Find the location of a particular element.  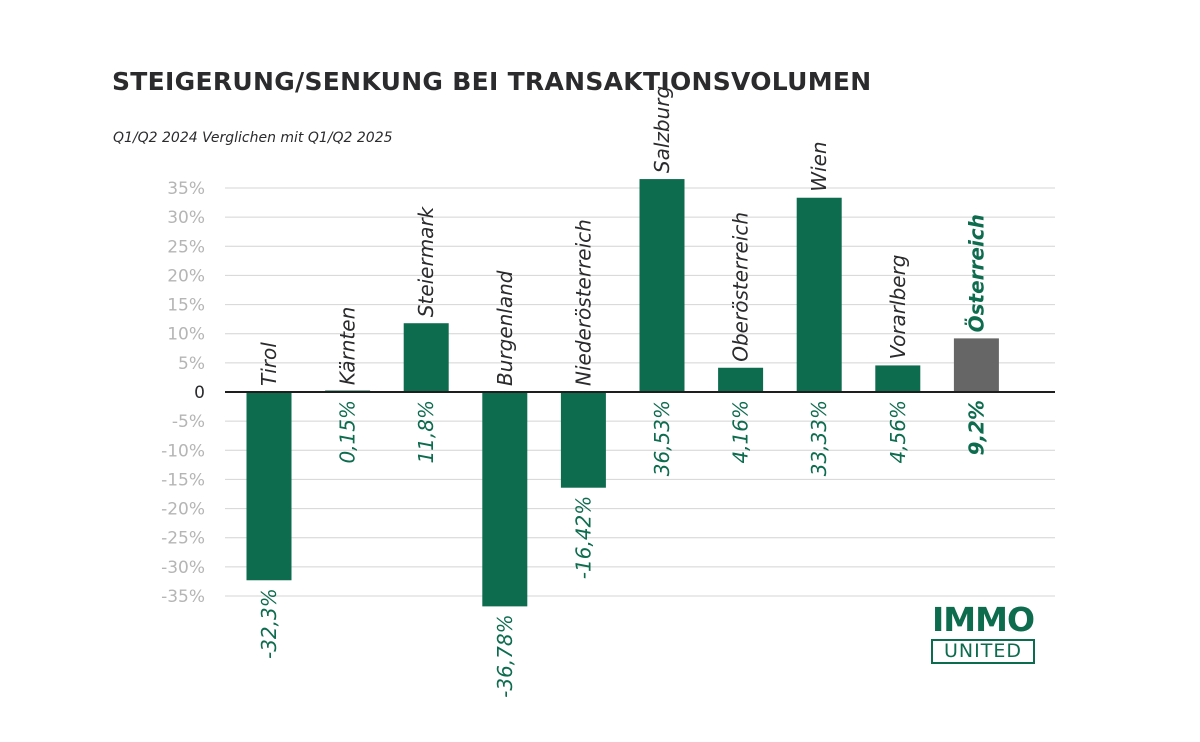

y-tick-label: 25% is located at coordinates (186, 247).